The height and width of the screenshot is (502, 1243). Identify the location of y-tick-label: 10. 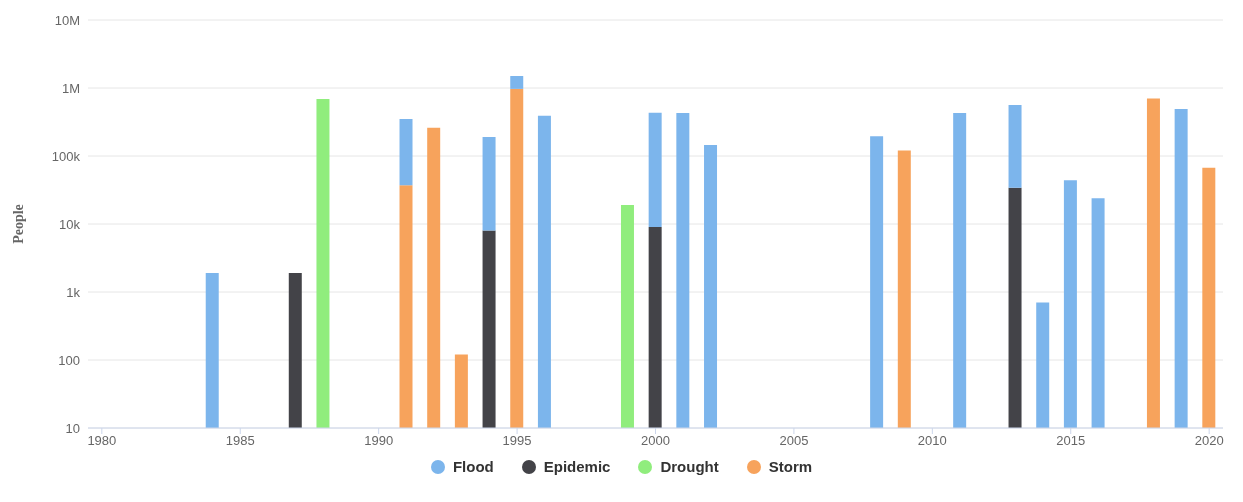
(72, 428).